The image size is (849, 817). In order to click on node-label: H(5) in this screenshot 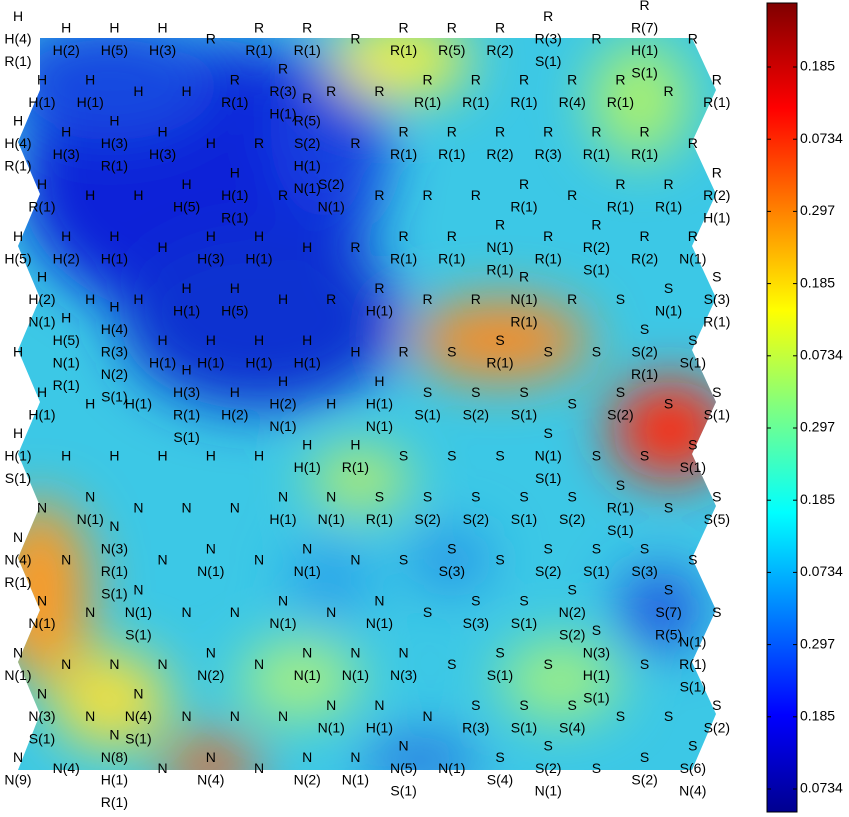, I will do `click(17, 258)`.